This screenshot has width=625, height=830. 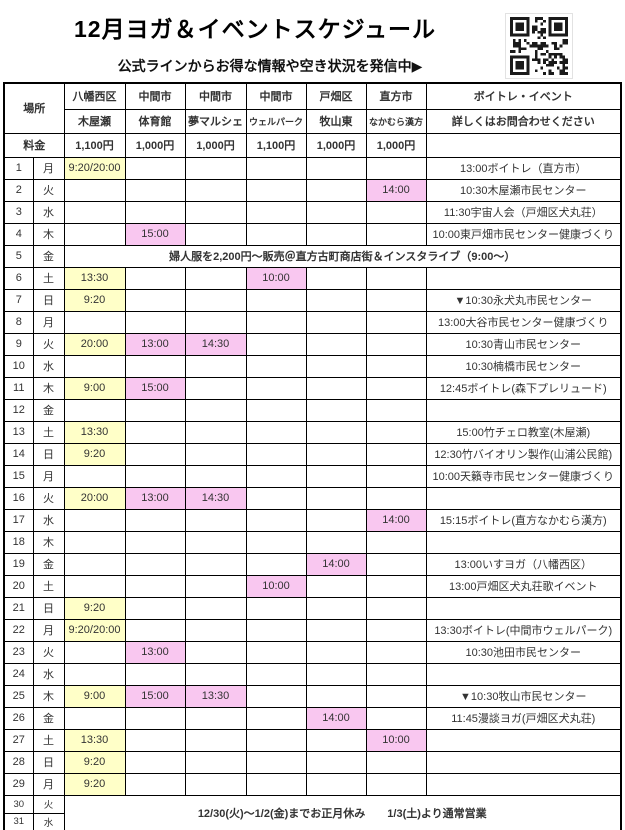 I want to click on date-cell: 15, so click(x=18, y=476).